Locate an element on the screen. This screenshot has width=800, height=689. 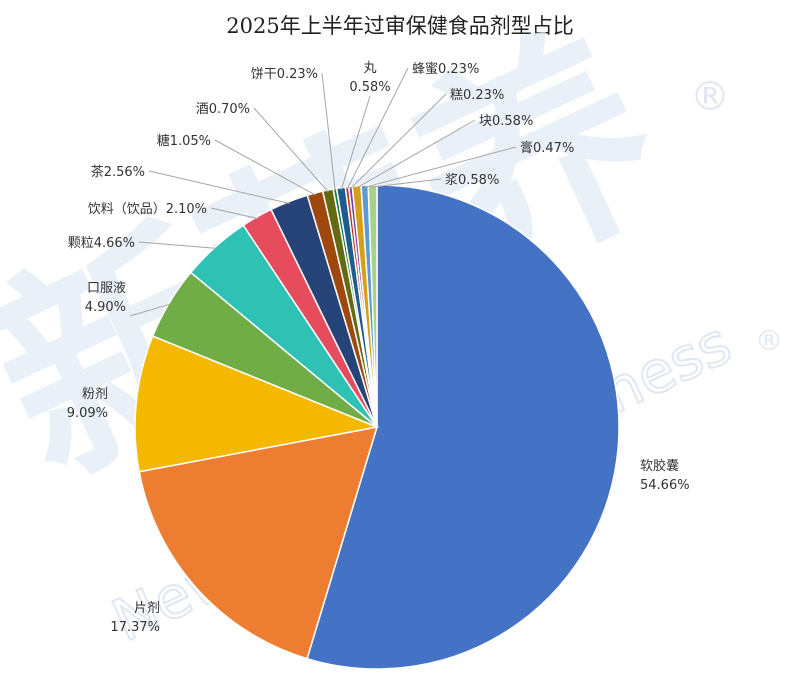
slice-label-16: 浆0.58% is located at coordinates (472, 180).